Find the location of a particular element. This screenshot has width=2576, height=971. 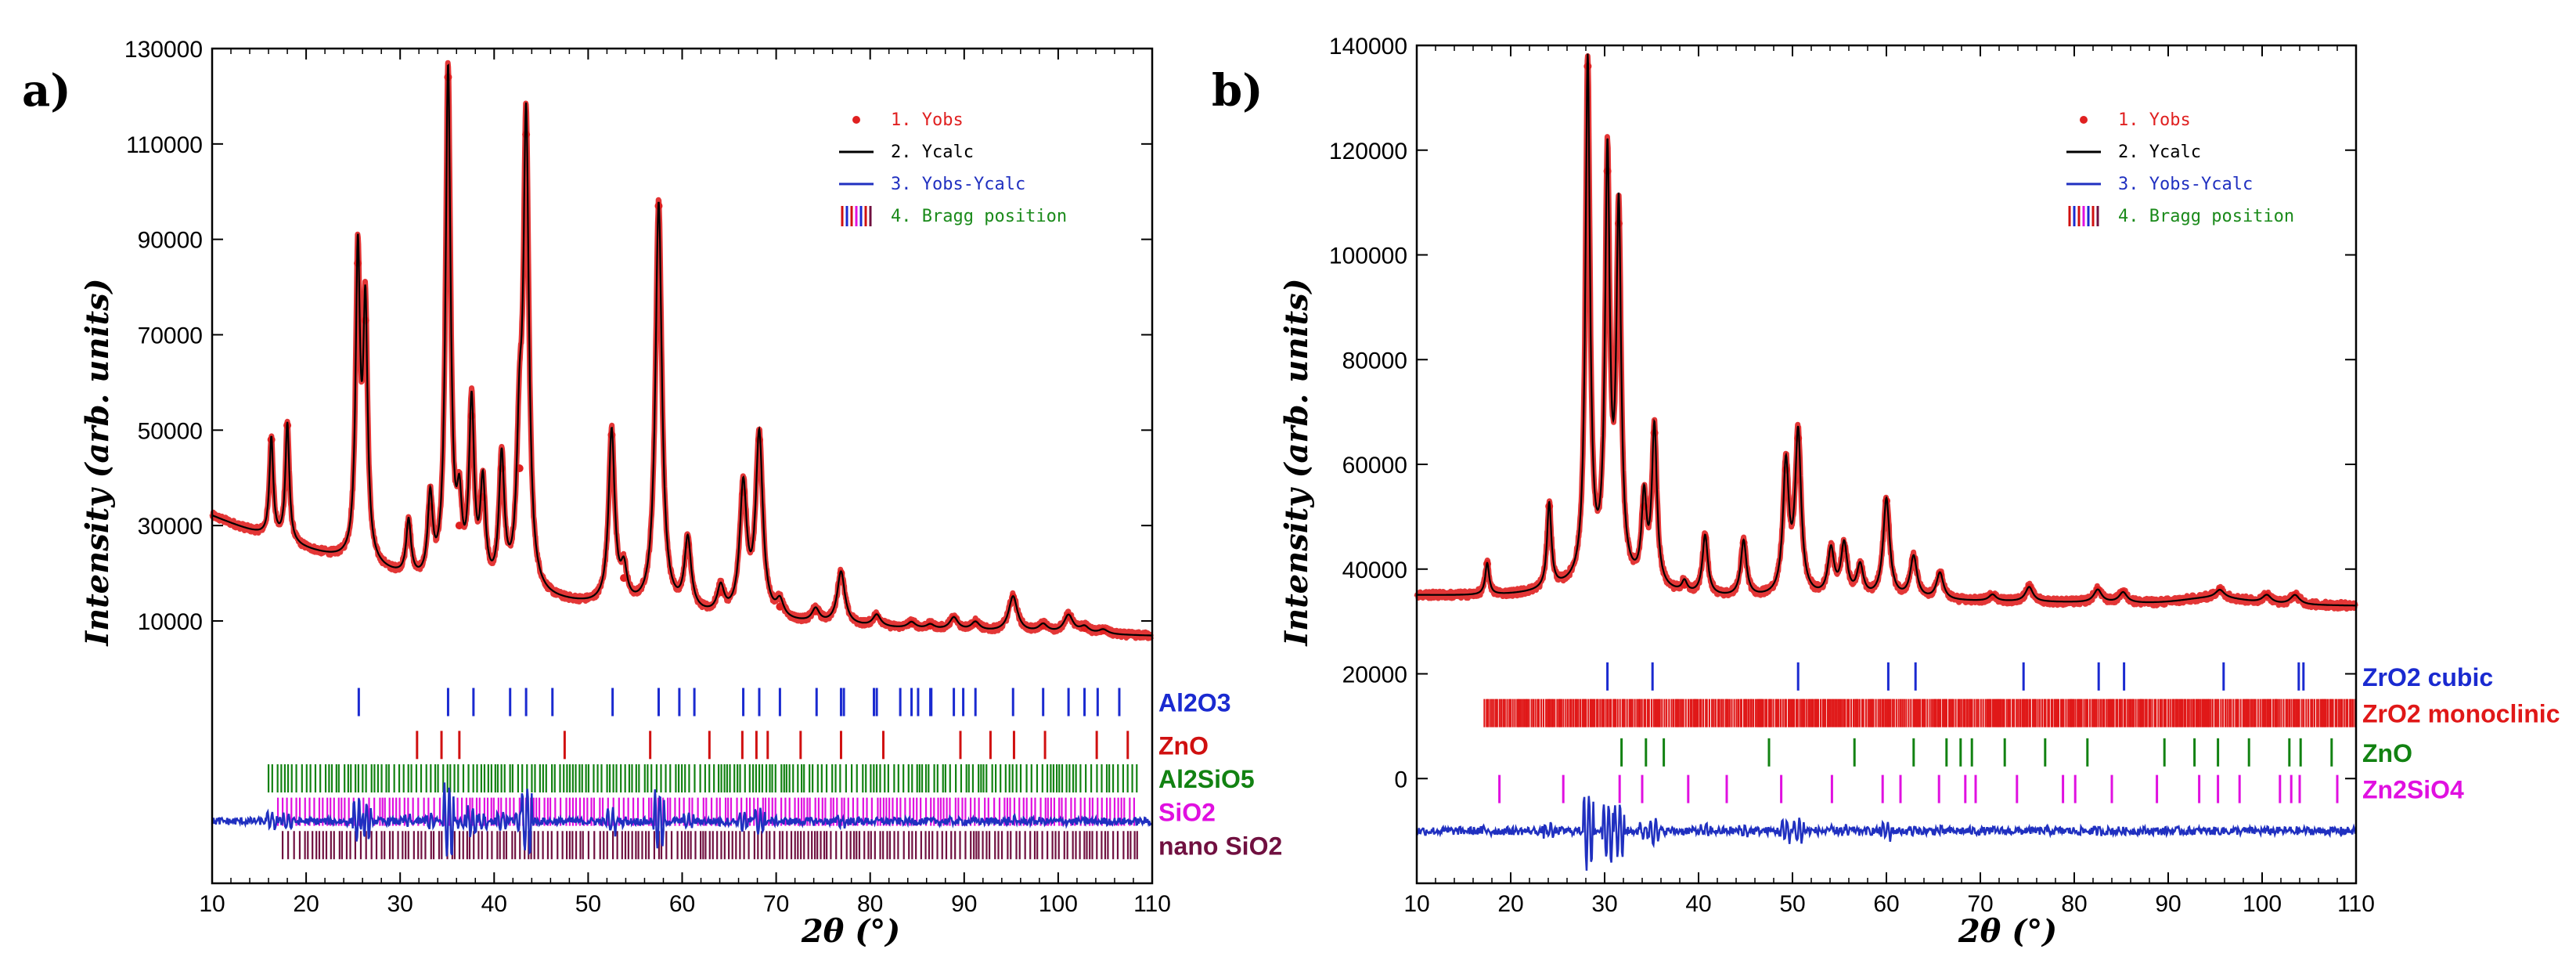

panel-a-bragg-label: Al2O3 is located at coordinates (1194, 703).